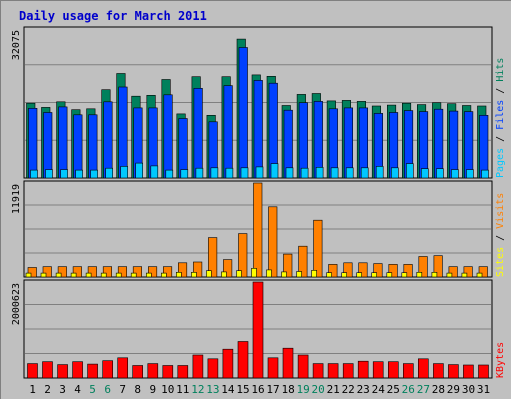 Image resolution: width=512 pixels, height=400 pixels. I want to click on x-tick-label: 10, so click(167, 389).